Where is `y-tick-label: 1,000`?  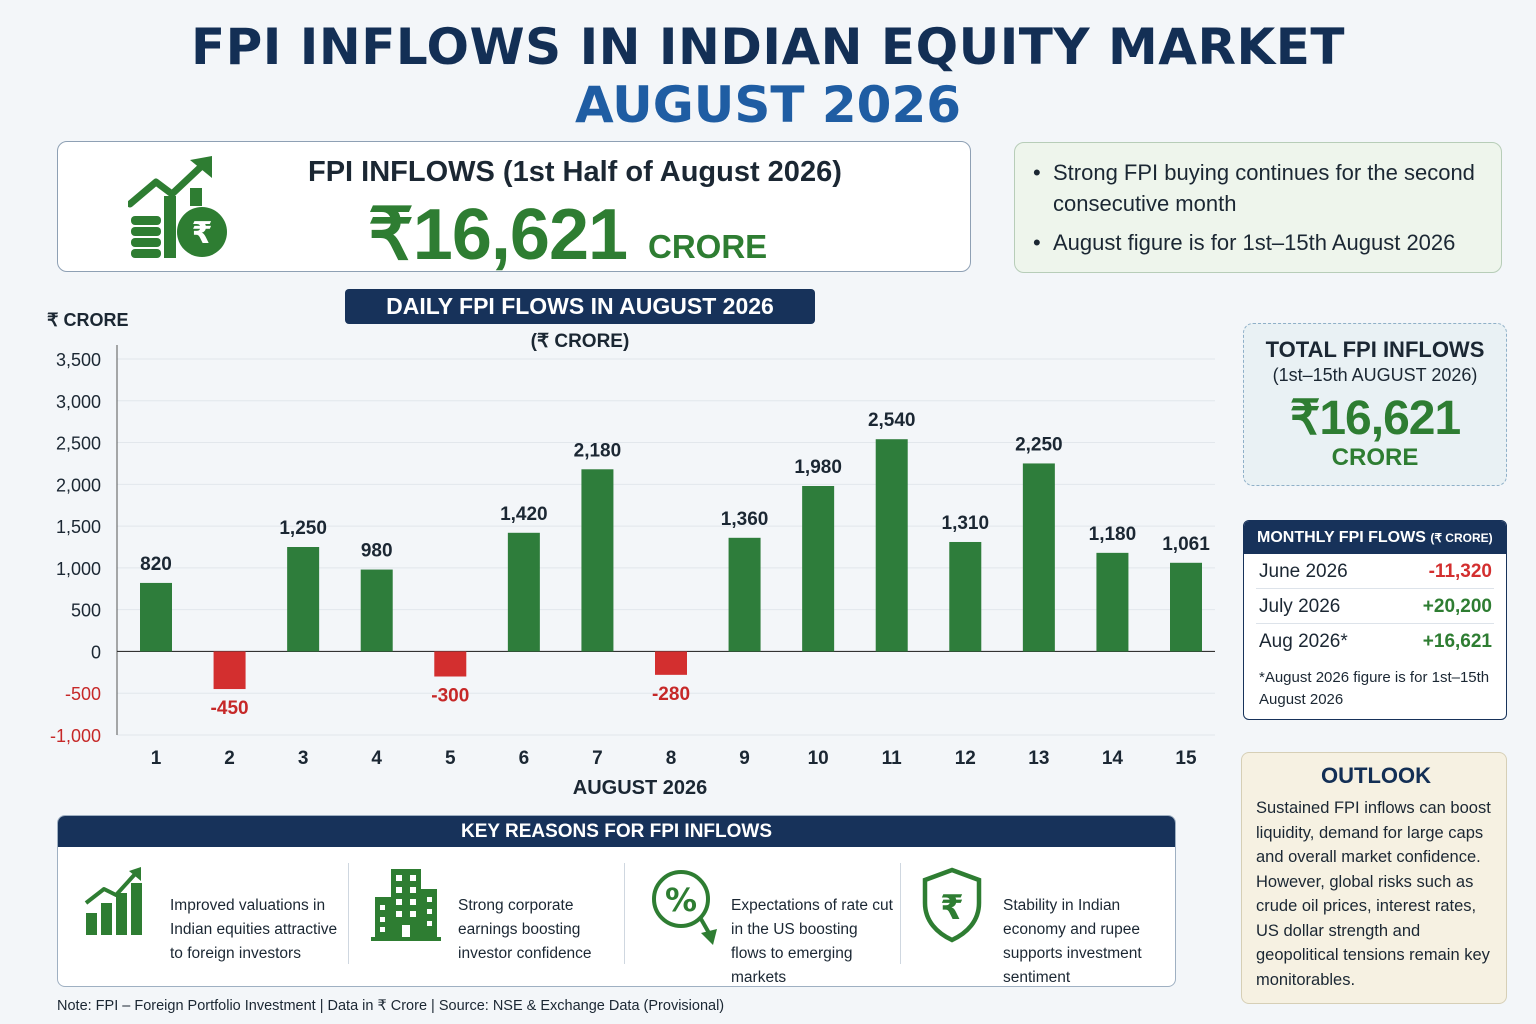 y-tick-label: 1,000 is located at coordinates (78, 569).